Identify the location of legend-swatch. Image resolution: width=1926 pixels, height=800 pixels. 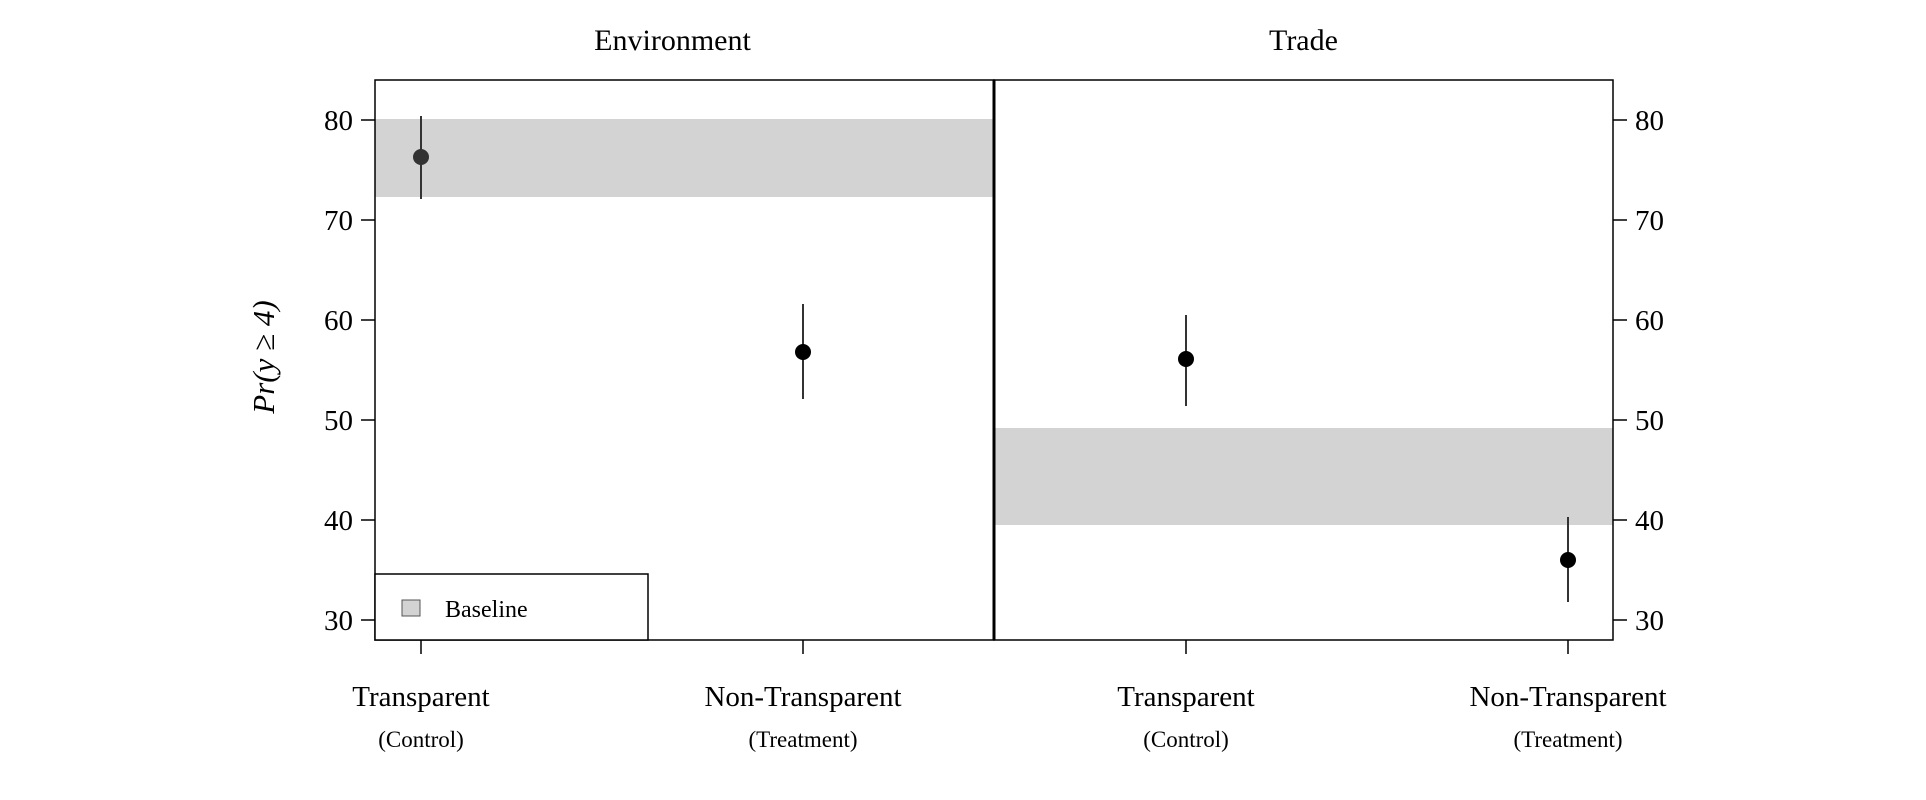
(411, 608).